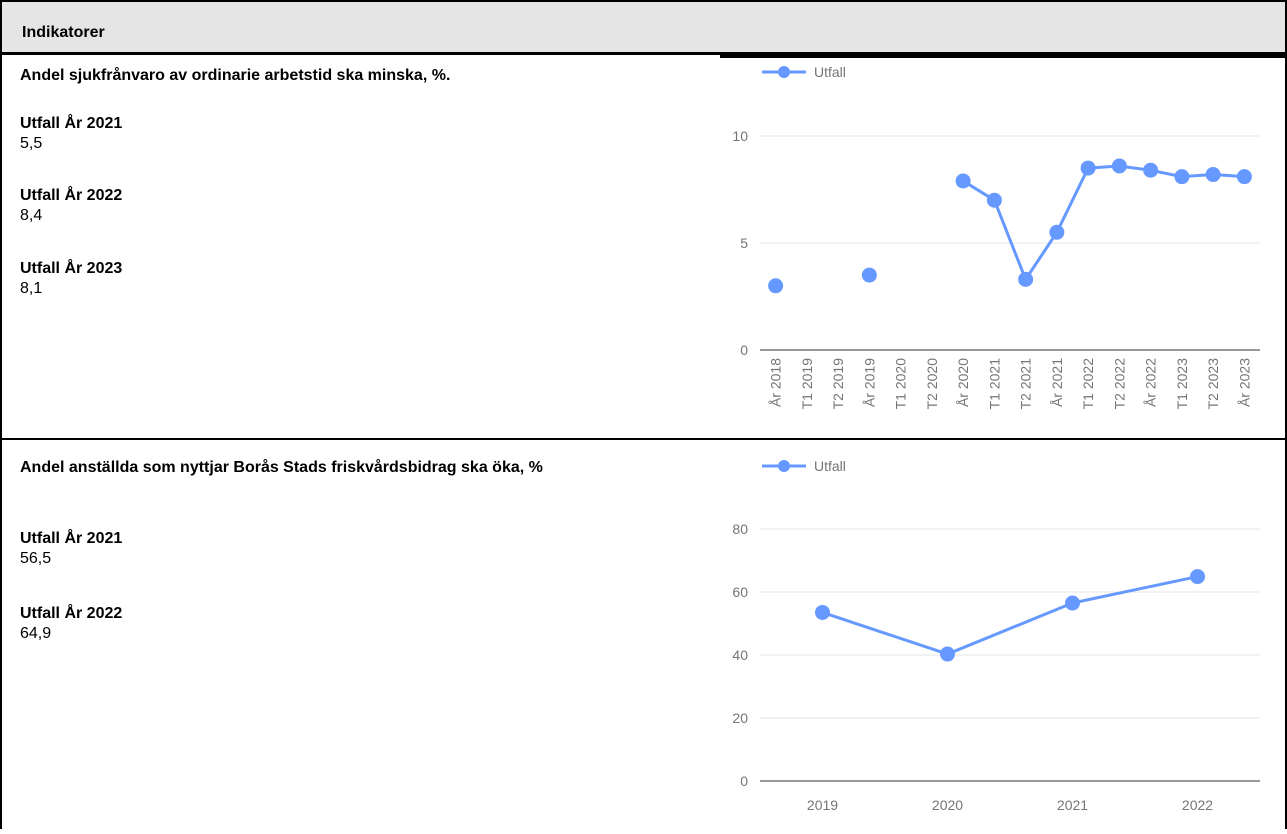 This screenshot has width=1287, height=834. What do you see at coordinates (1057, 382) in the screenshot?
I see `x-tick-label: År 2021` at bounding box center [1057, 382].